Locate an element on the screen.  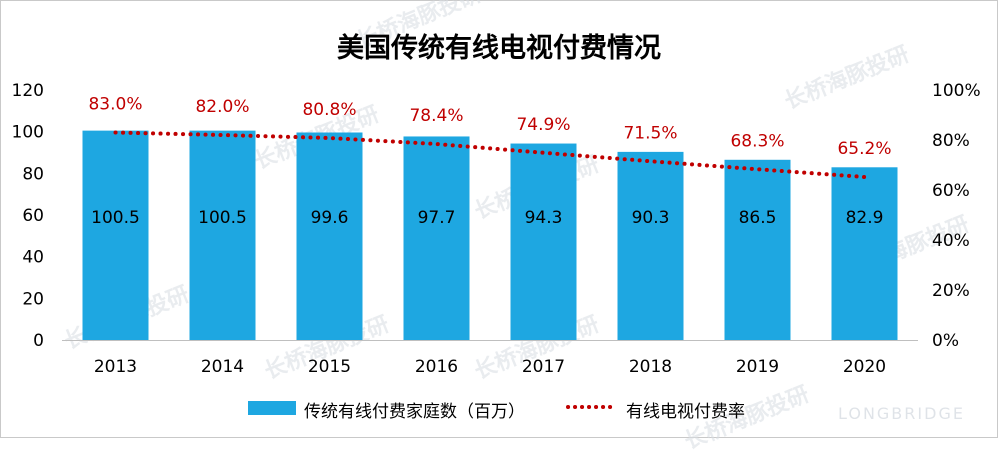
rate-label: 83.0% is located at coordinates (115, 105).